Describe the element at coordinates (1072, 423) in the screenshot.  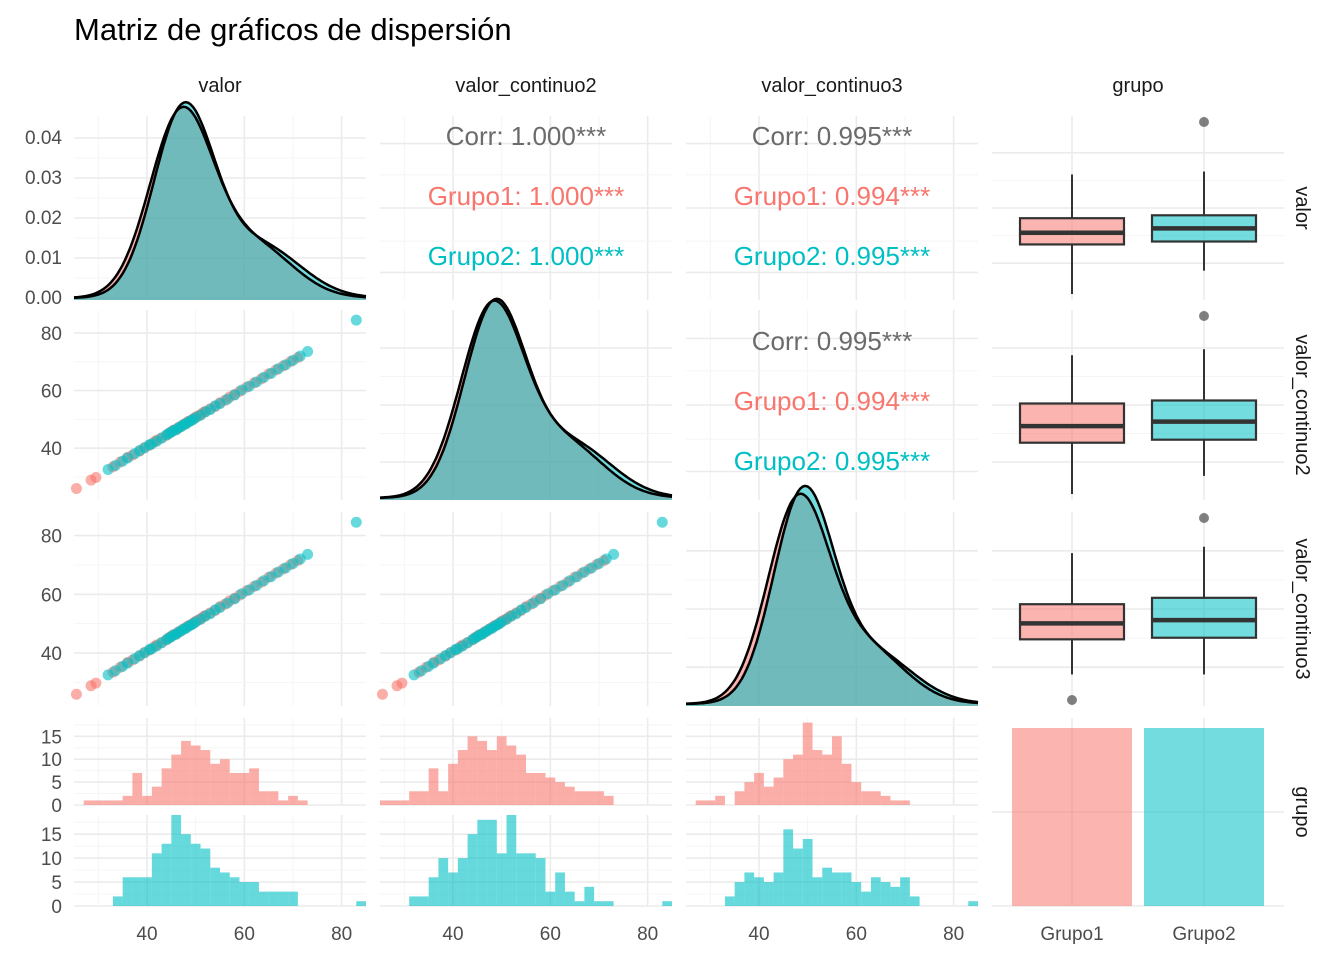
I see `boxplot-box-grupo1` at that location.